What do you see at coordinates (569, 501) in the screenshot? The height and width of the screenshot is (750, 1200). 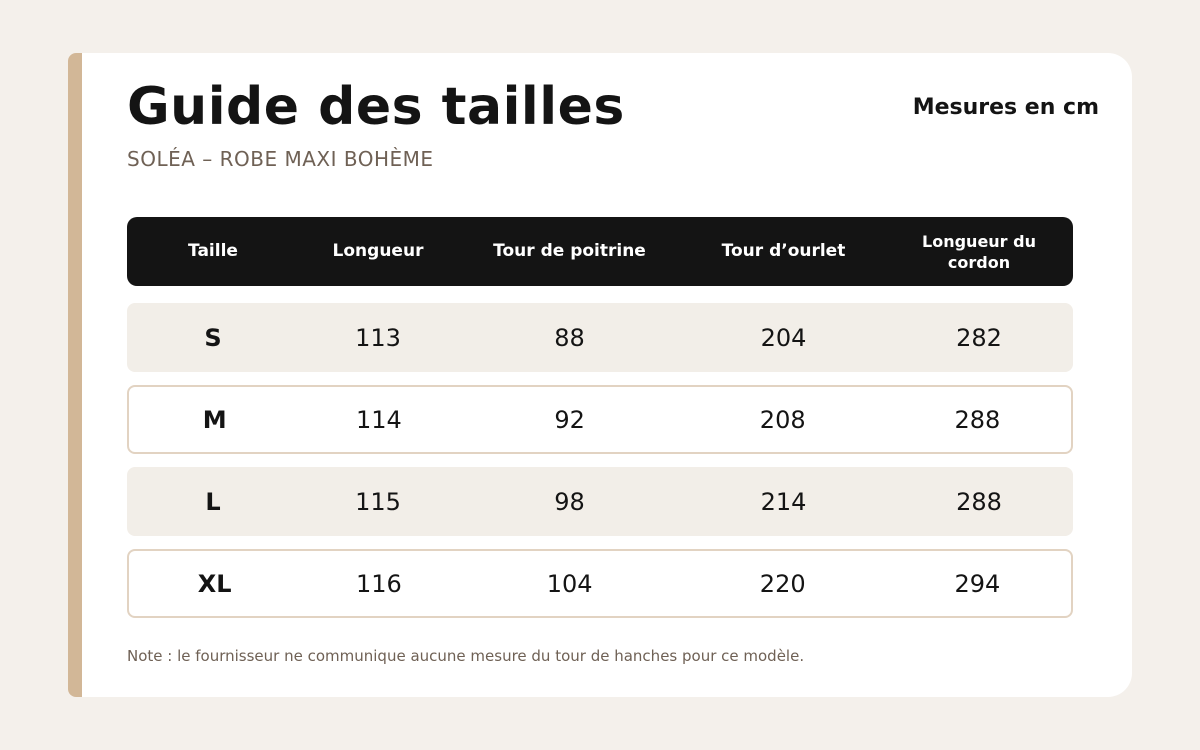 I see `cell-chest: 98` at bounding box center [569, 501].